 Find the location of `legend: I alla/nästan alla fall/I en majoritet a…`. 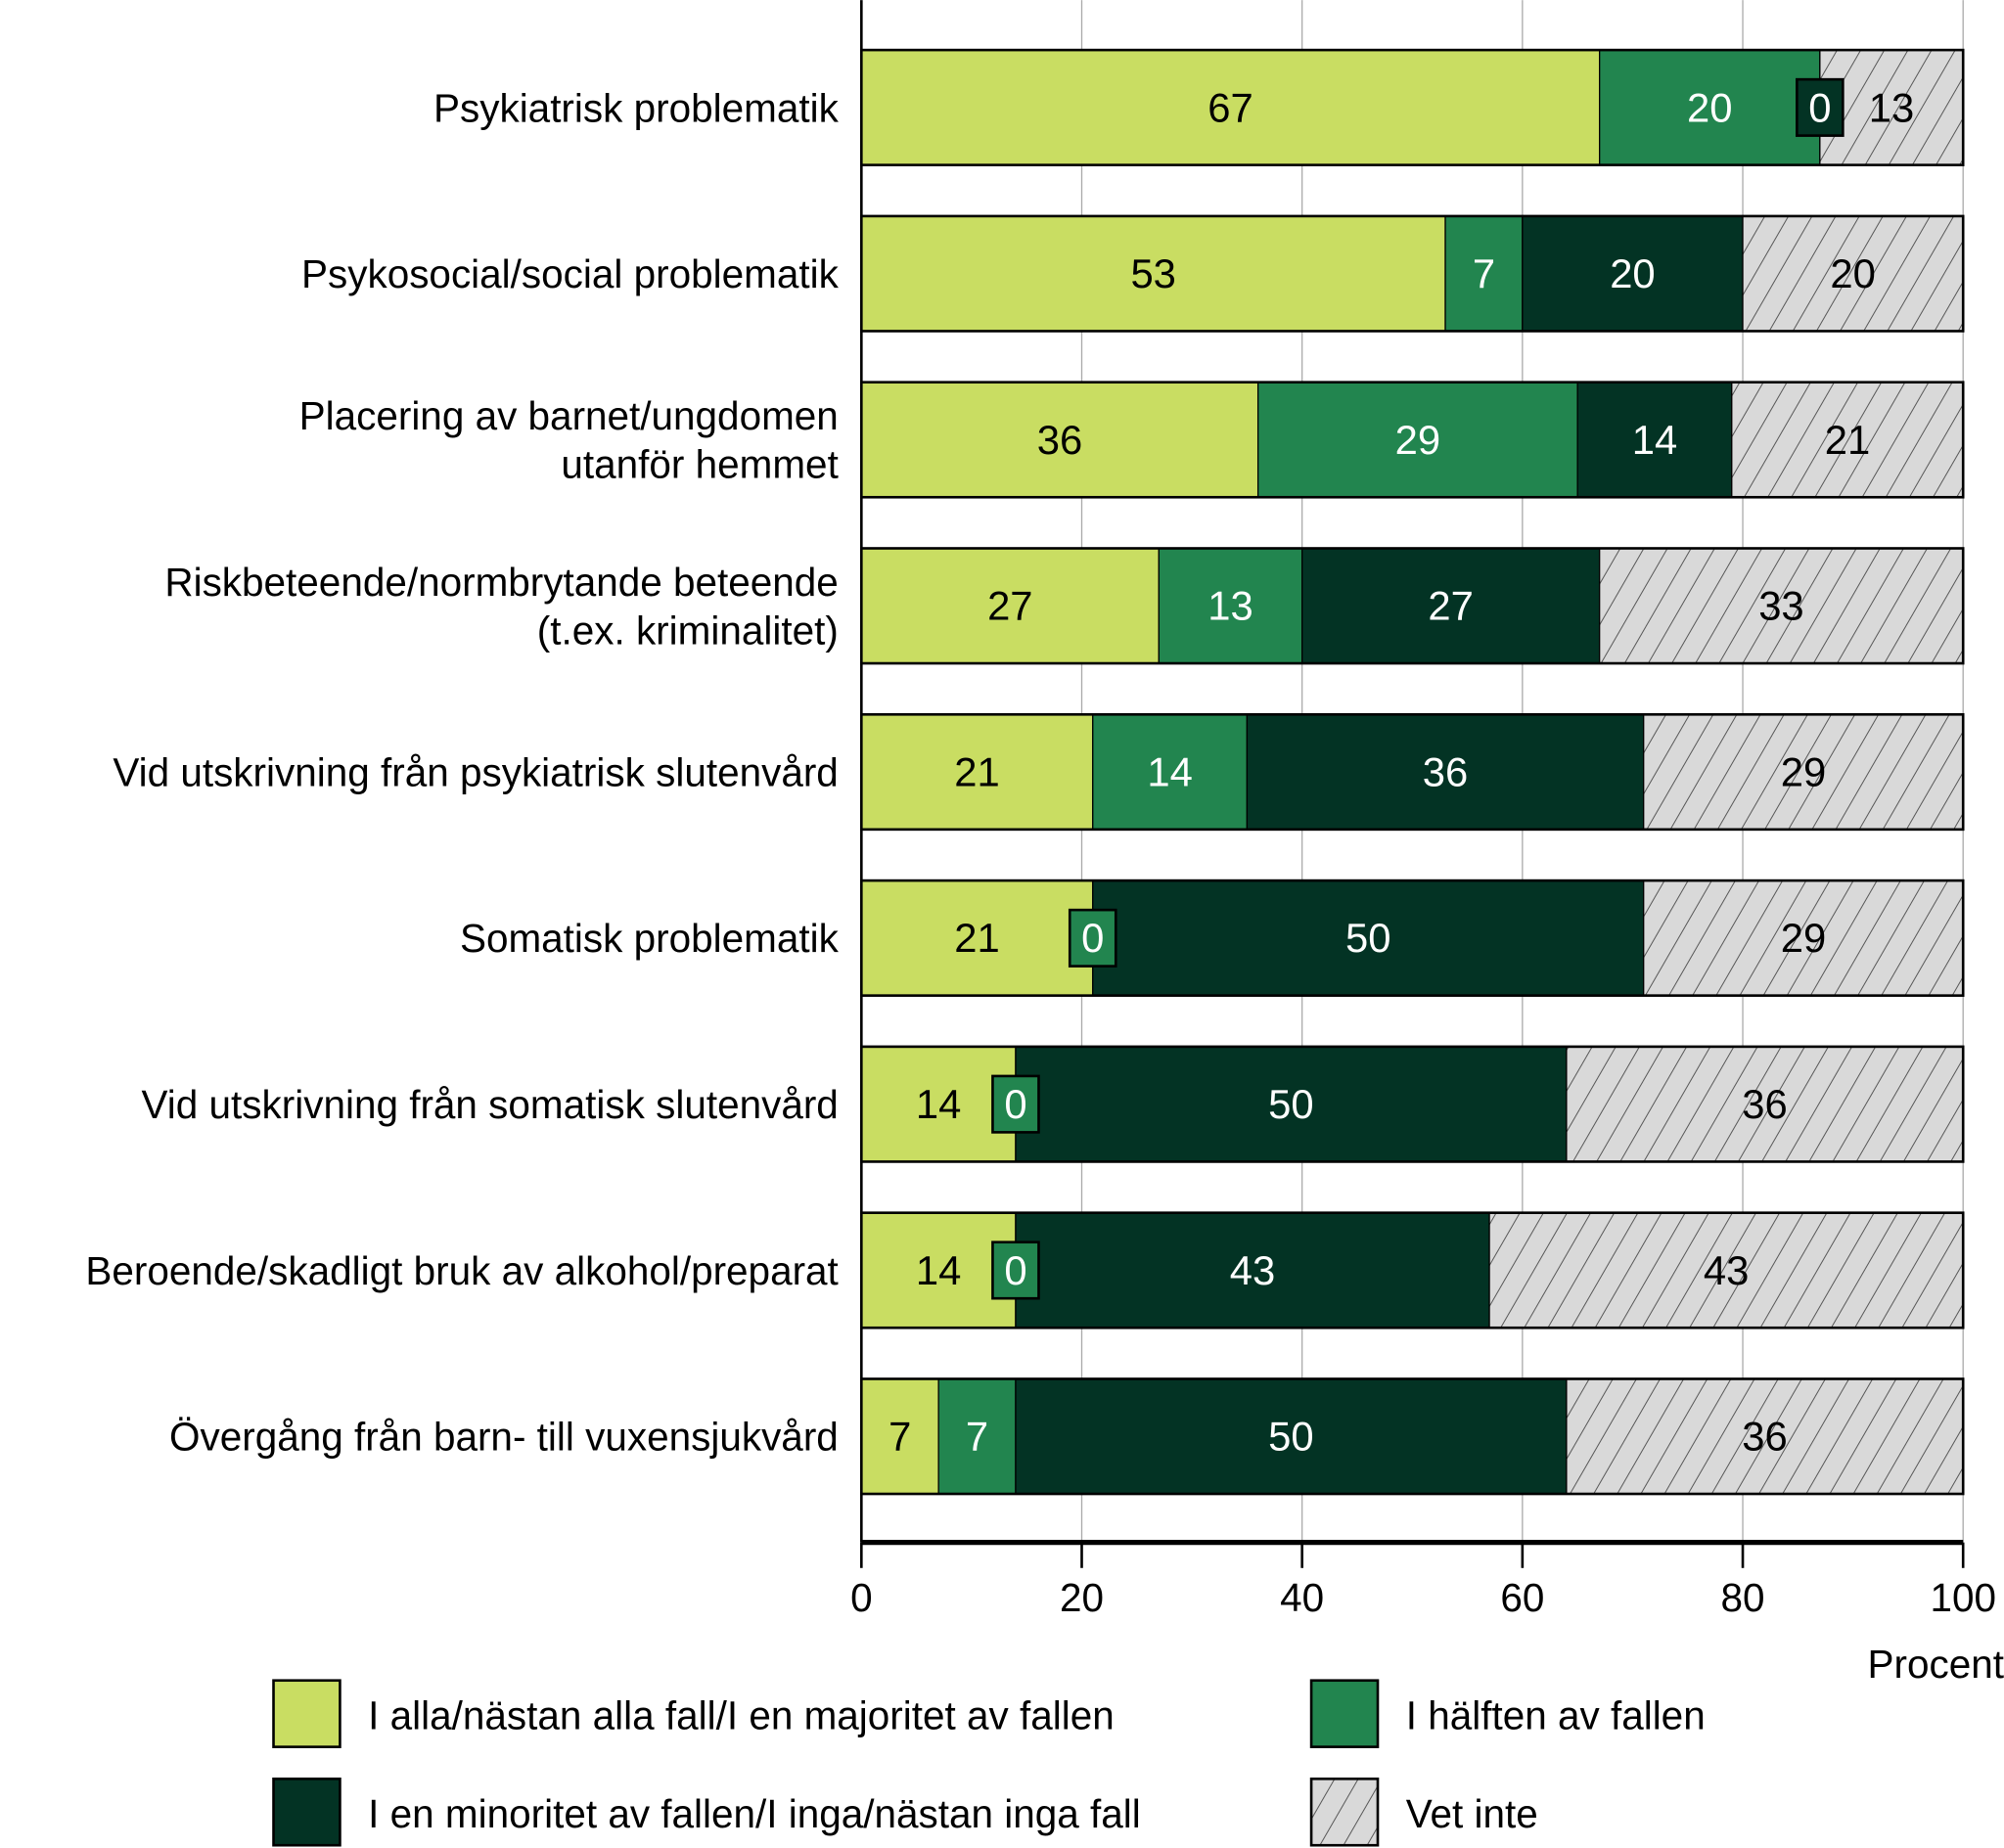

legend: I alla/nästan alla fall/I en majoritet a… is located at coordinates (989, 1763).